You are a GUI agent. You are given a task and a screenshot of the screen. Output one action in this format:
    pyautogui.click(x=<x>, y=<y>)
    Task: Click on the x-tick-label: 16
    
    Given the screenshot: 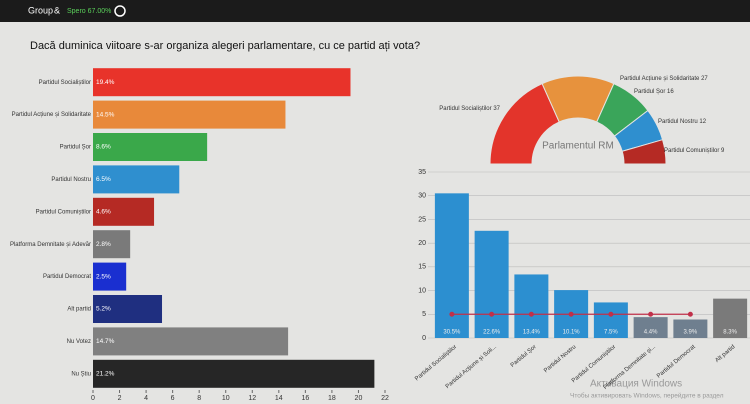 What is the action you would take?
    pyautogui.click(x=305, y=398)
    